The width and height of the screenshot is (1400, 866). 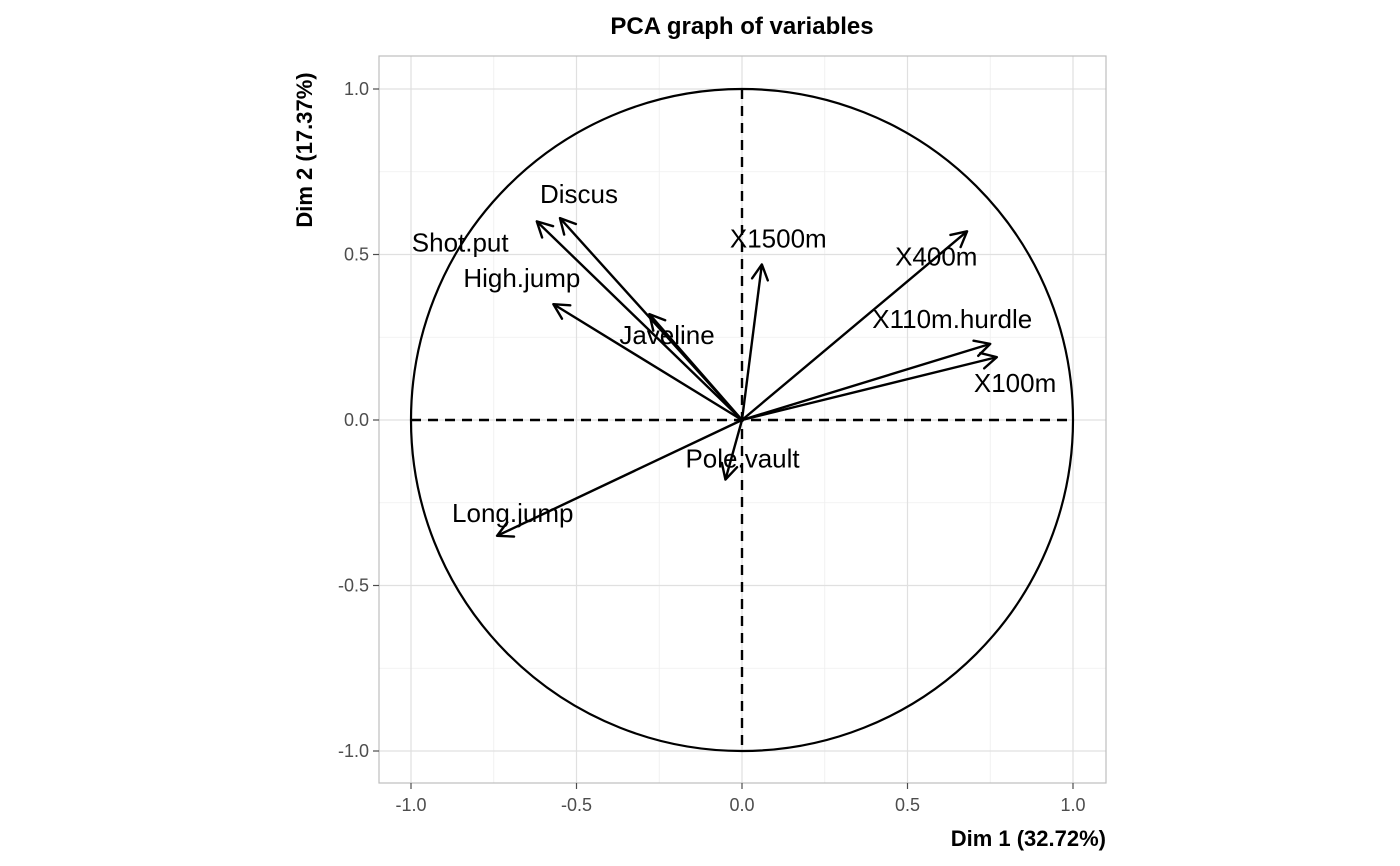 I want to click on variable-label-discus: Discus, so click(x=579, y=194).